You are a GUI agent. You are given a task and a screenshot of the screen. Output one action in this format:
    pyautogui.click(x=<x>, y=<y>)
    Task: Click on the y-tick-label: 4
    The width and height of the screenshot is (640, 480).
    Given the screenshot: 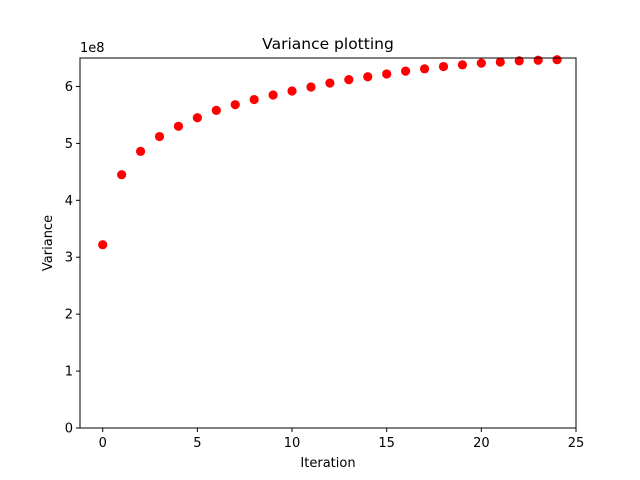 What is the action you would take?
    pyautogui.click(x=69, y=201)
    